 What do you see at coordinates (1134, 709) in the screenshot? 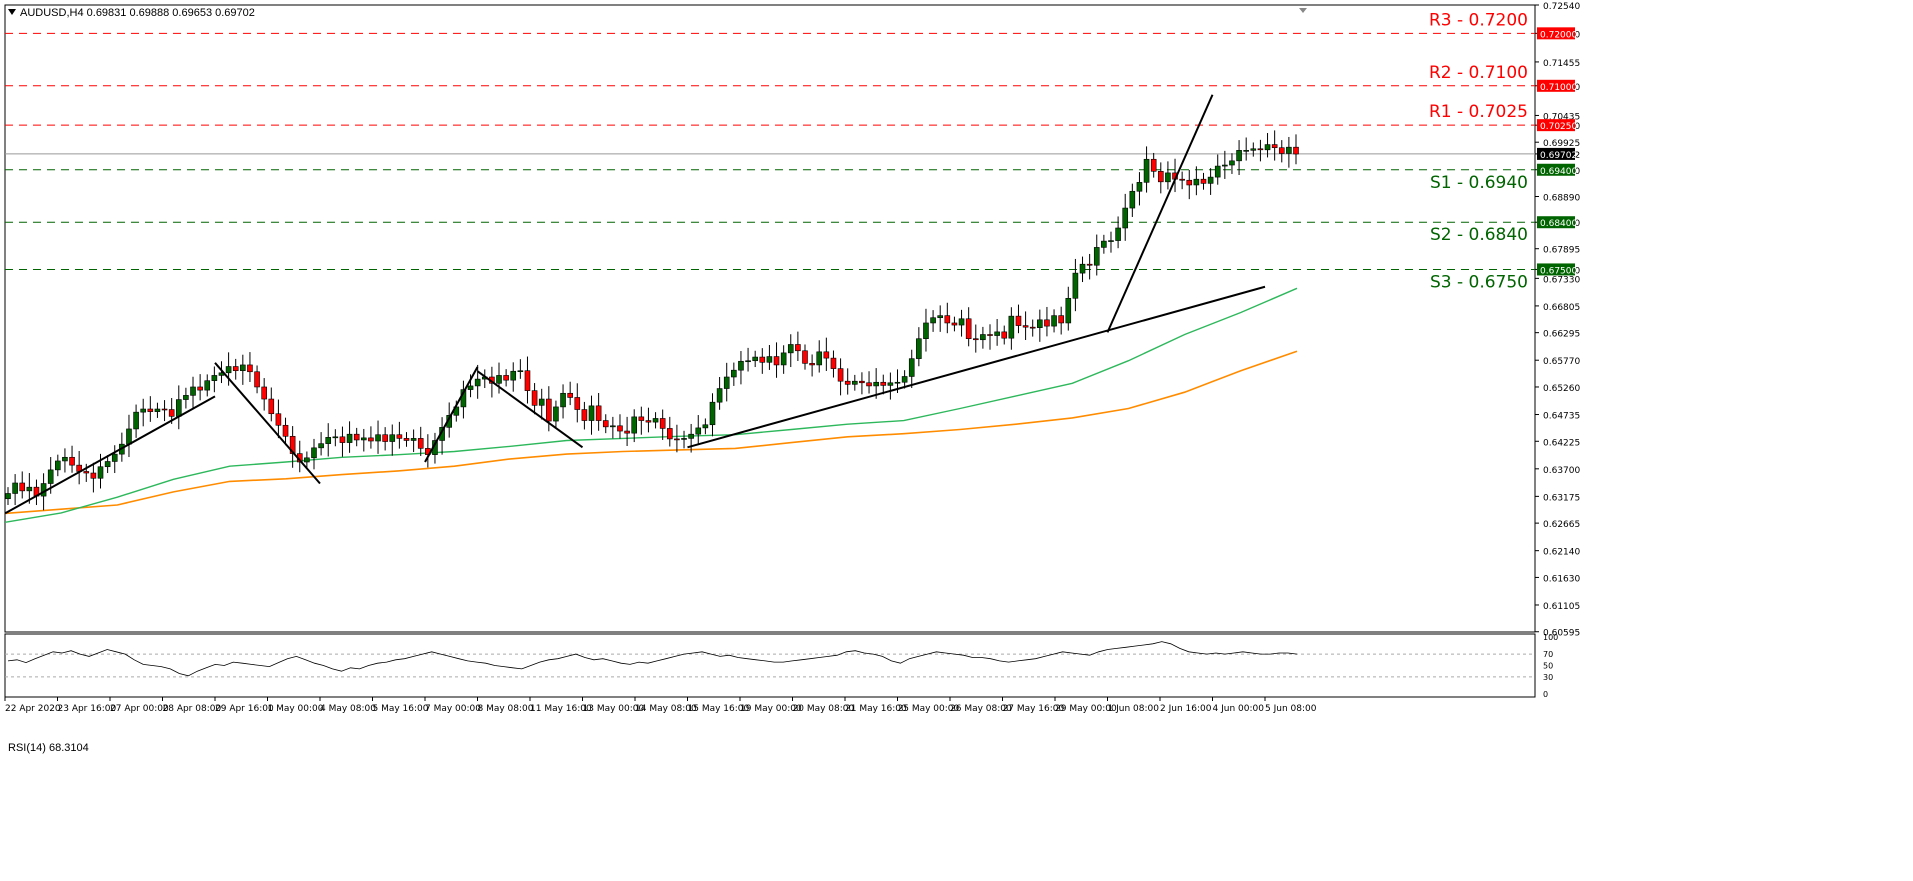
I see `time-tick-label: 1 Jun 08:00` at bounding box center [1134, 709].